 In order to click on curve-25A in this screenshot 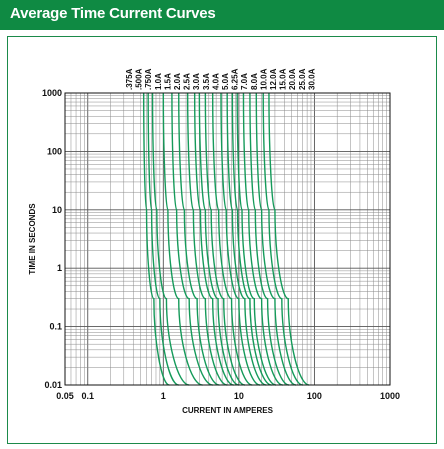, I will do `click(207, 239)`.